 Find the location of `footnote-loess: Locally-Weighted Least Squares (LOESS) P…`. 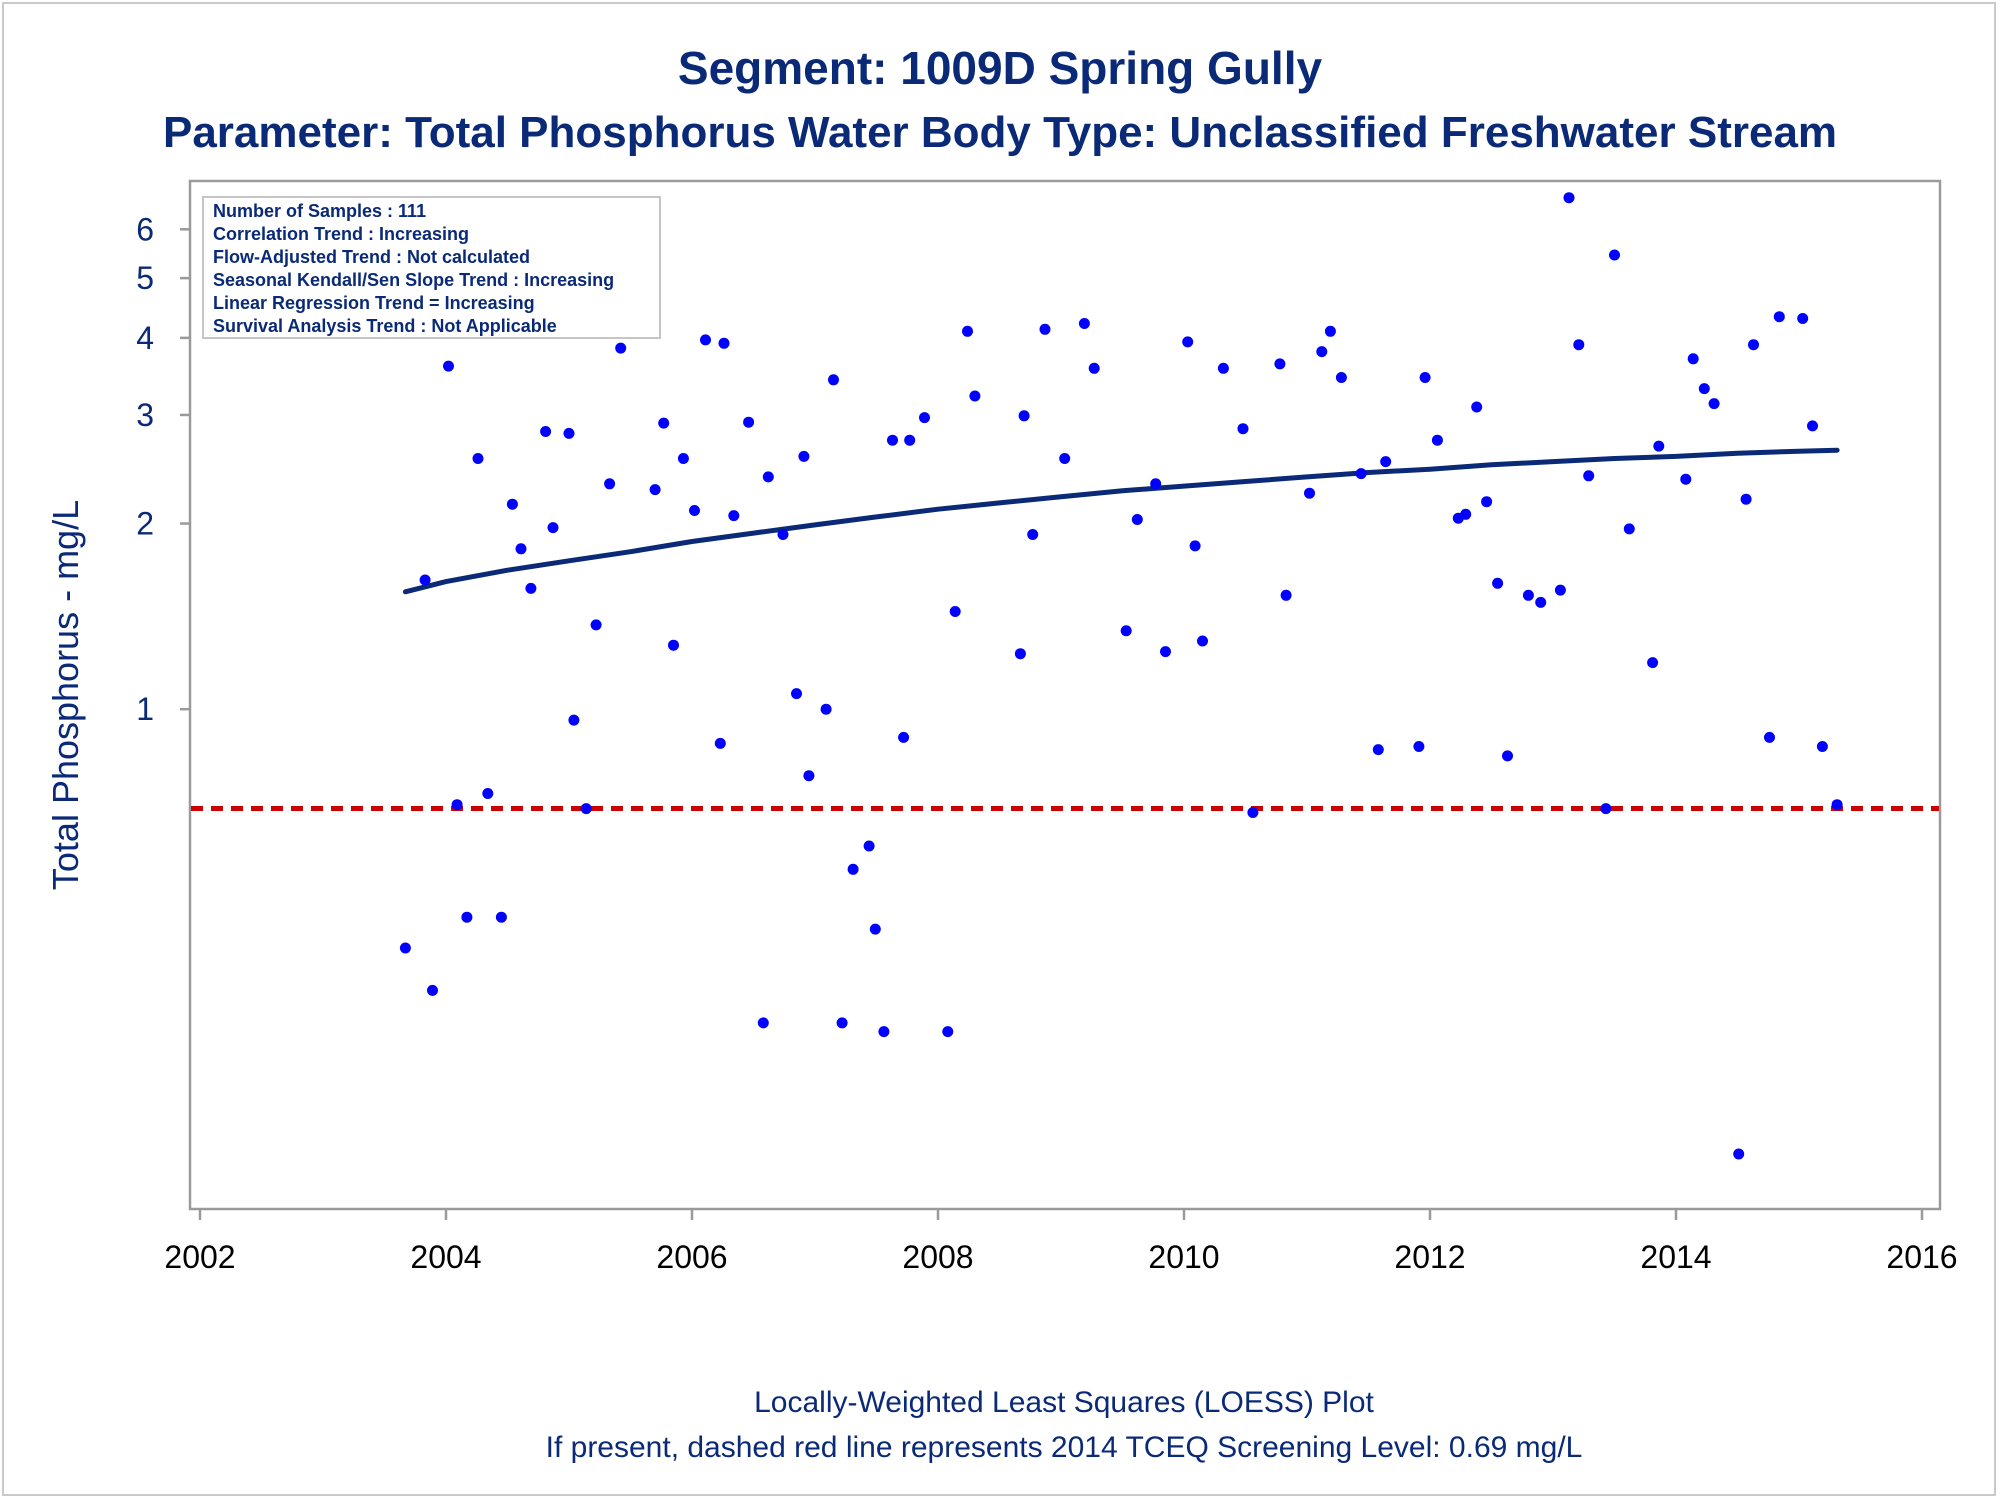

footnote-loess: Locally-Weighted Least Squares (LOESS) P… is located at coordinates (1064, 1402).